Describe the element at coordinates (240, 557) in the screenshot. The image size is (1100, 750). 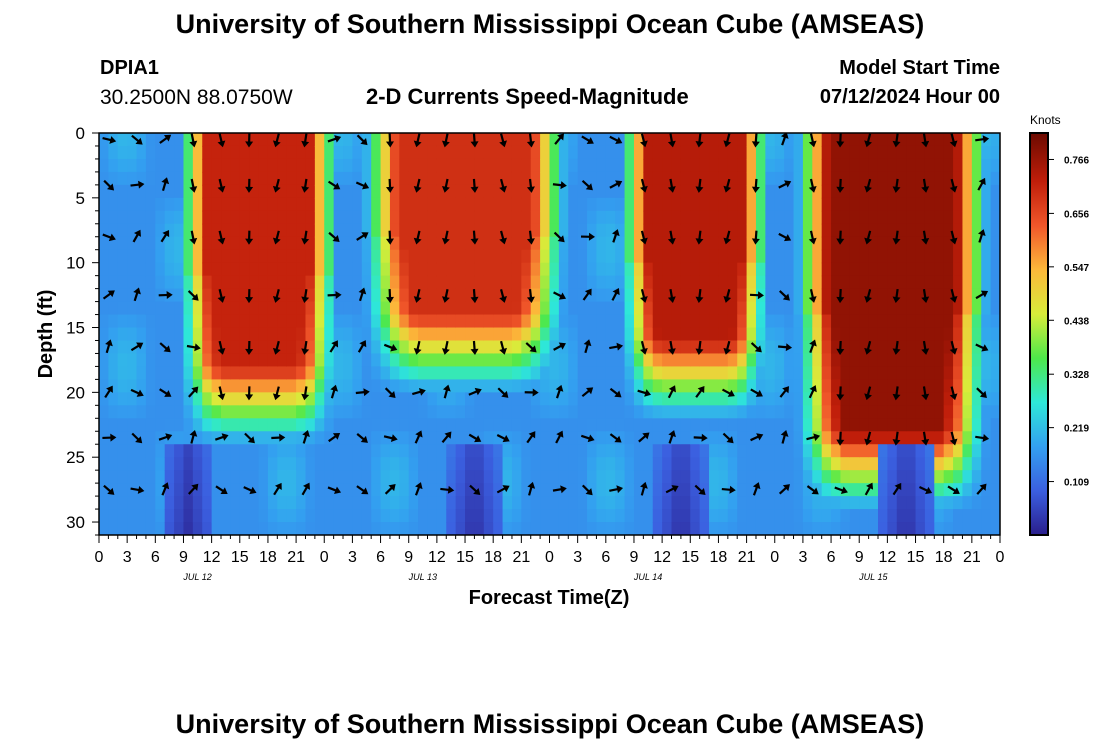
I see `x-tick-label: 15` at that location.